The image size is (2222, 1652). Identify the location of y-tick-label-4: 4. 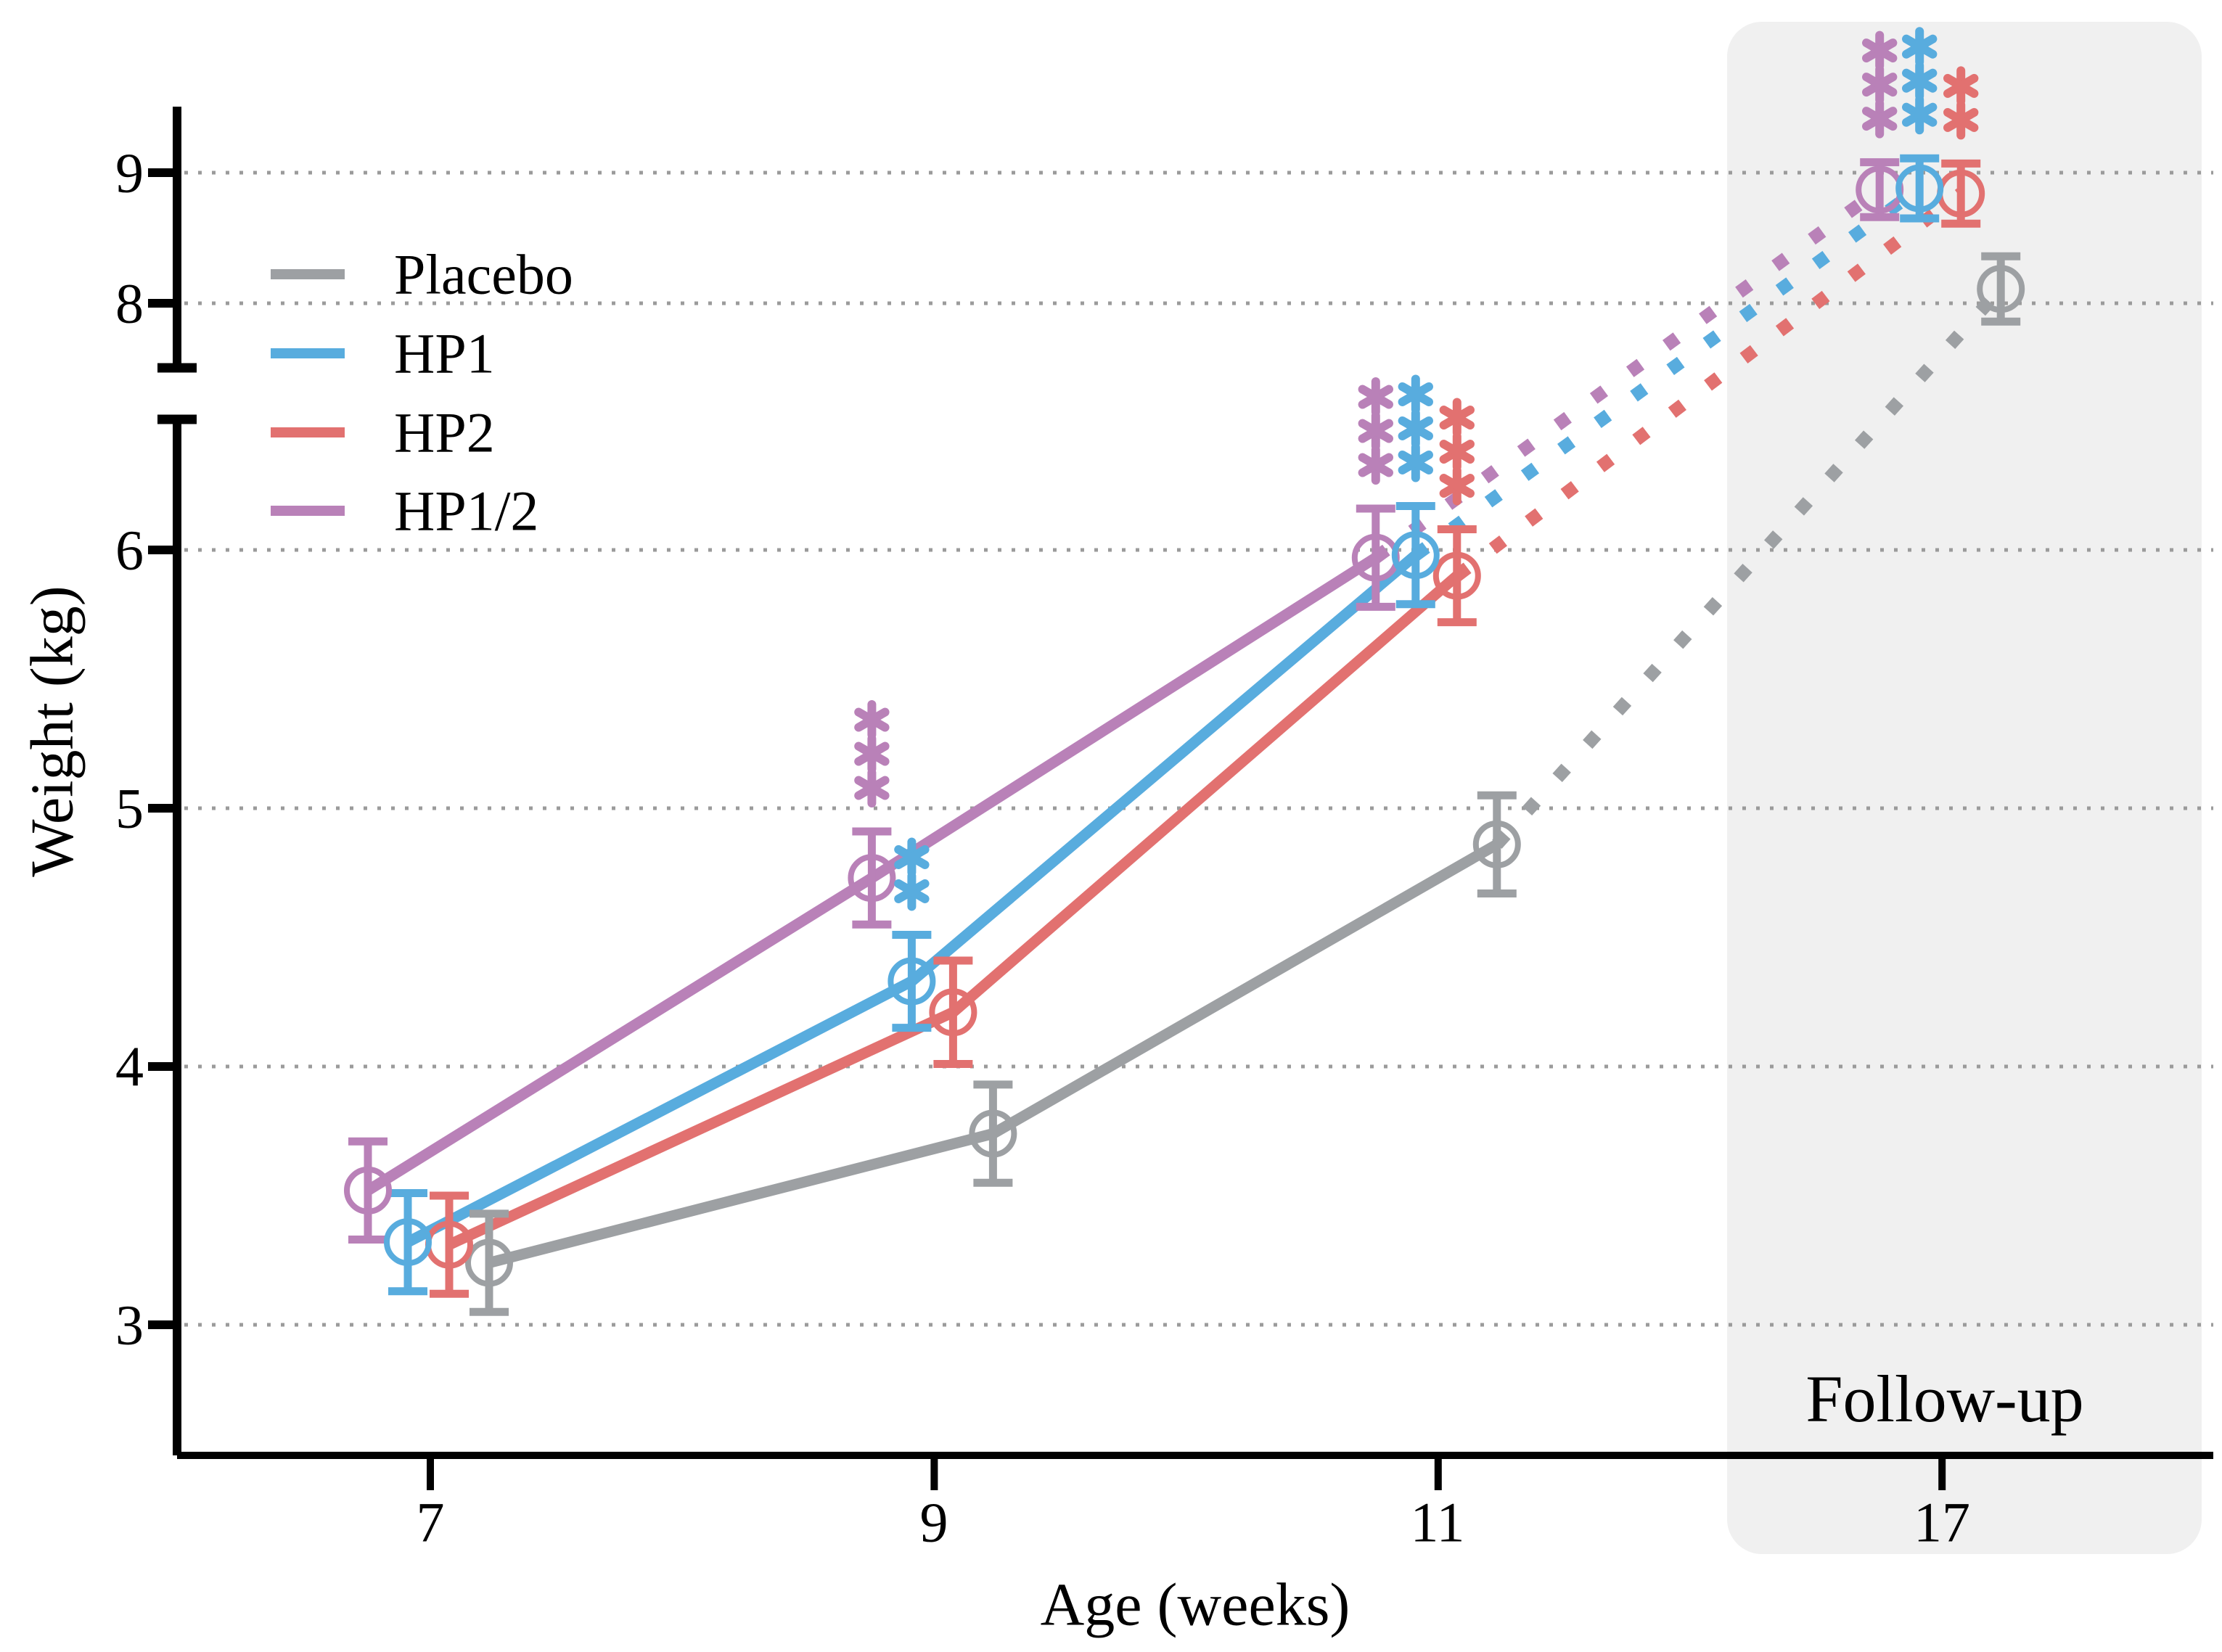
(129, 1066).